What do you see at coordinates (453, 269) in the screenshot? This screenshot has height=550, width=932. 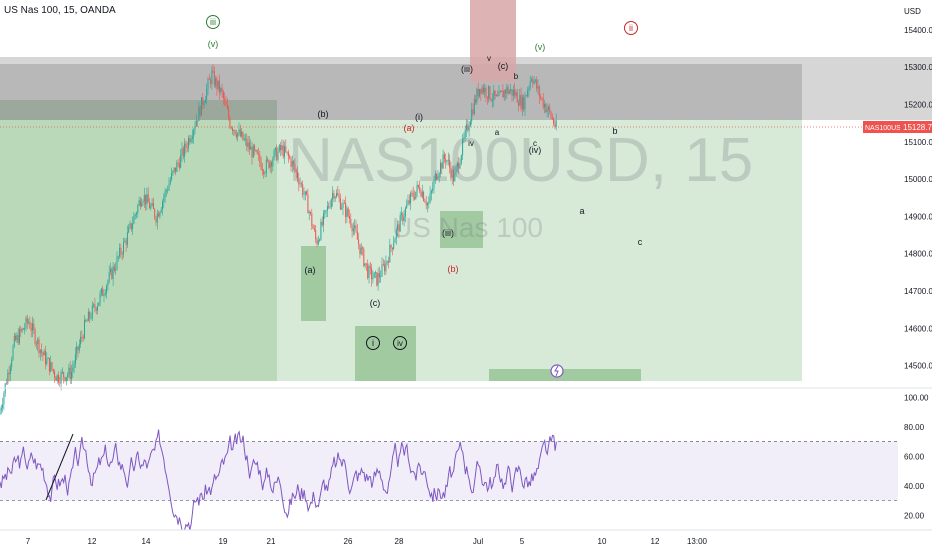 I see `wave-label-b-paren-red: (b)` at bounding box center [453, 269].